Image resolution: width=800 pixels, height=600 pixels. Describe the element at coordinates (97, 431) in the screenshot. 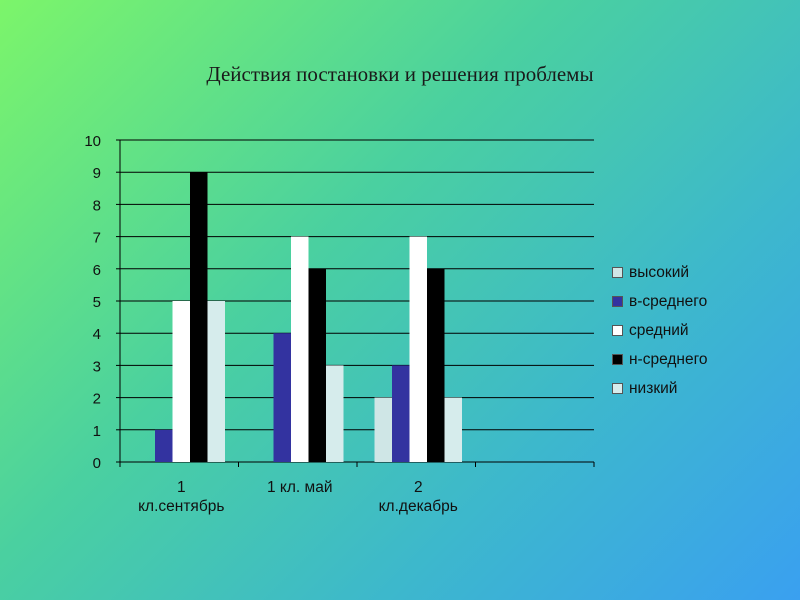

I see `y-tick-label: 1` at that location.